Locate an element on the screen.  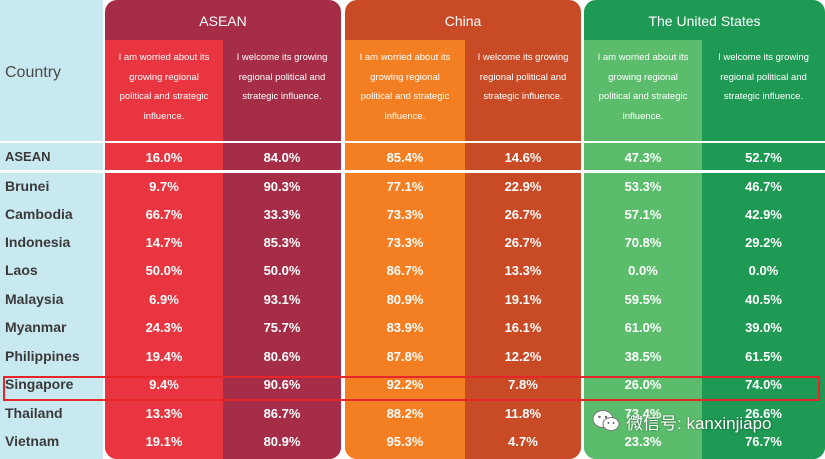
table-cell: 83.9% is located at coordinates (405, 327).